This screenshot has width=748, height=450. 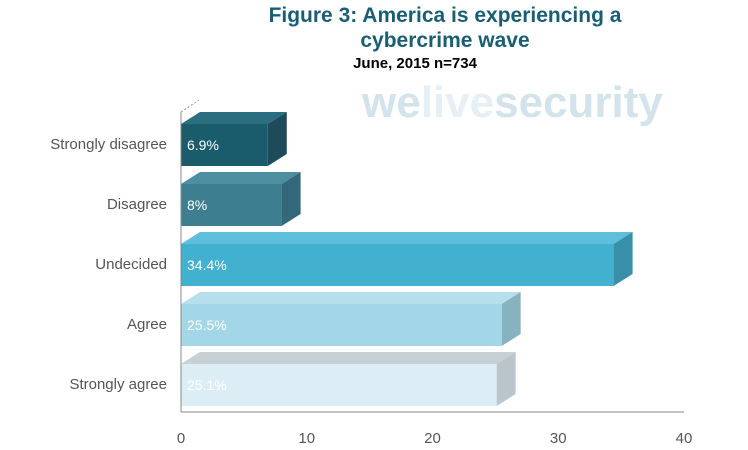 I want to click on bar-value-label: 25.5%, so click(x=207, y=325).